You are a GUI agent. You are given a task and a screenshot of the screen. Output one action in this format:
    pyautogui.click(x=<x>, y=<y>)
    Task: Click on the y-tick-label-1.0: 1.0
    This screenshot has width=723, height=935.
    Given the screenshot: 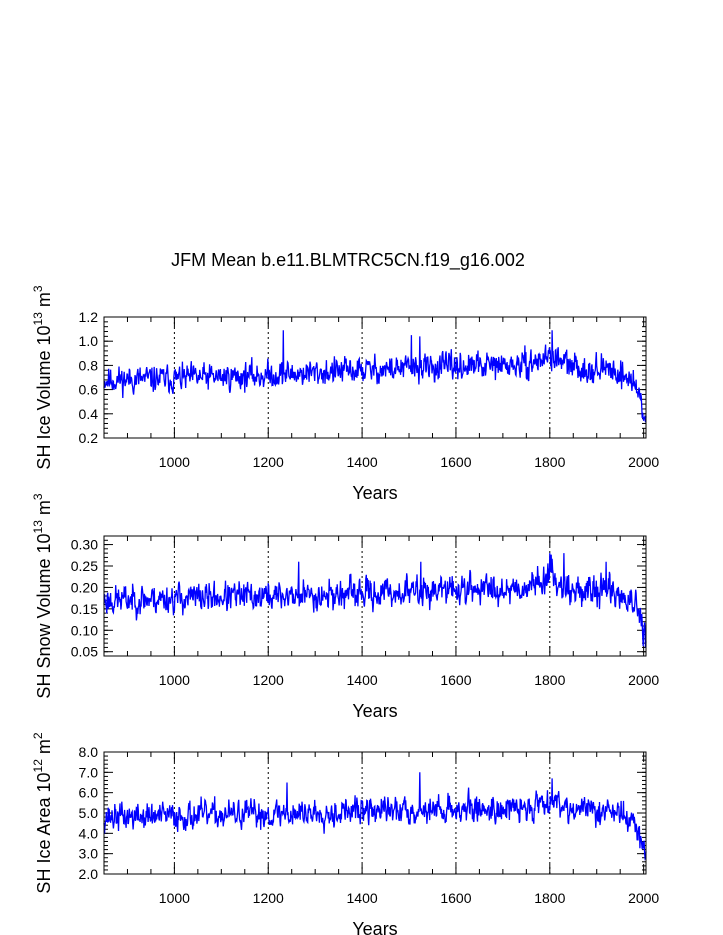 What is the action you would take?
    pyautogui.click(x=89, y=341)
    